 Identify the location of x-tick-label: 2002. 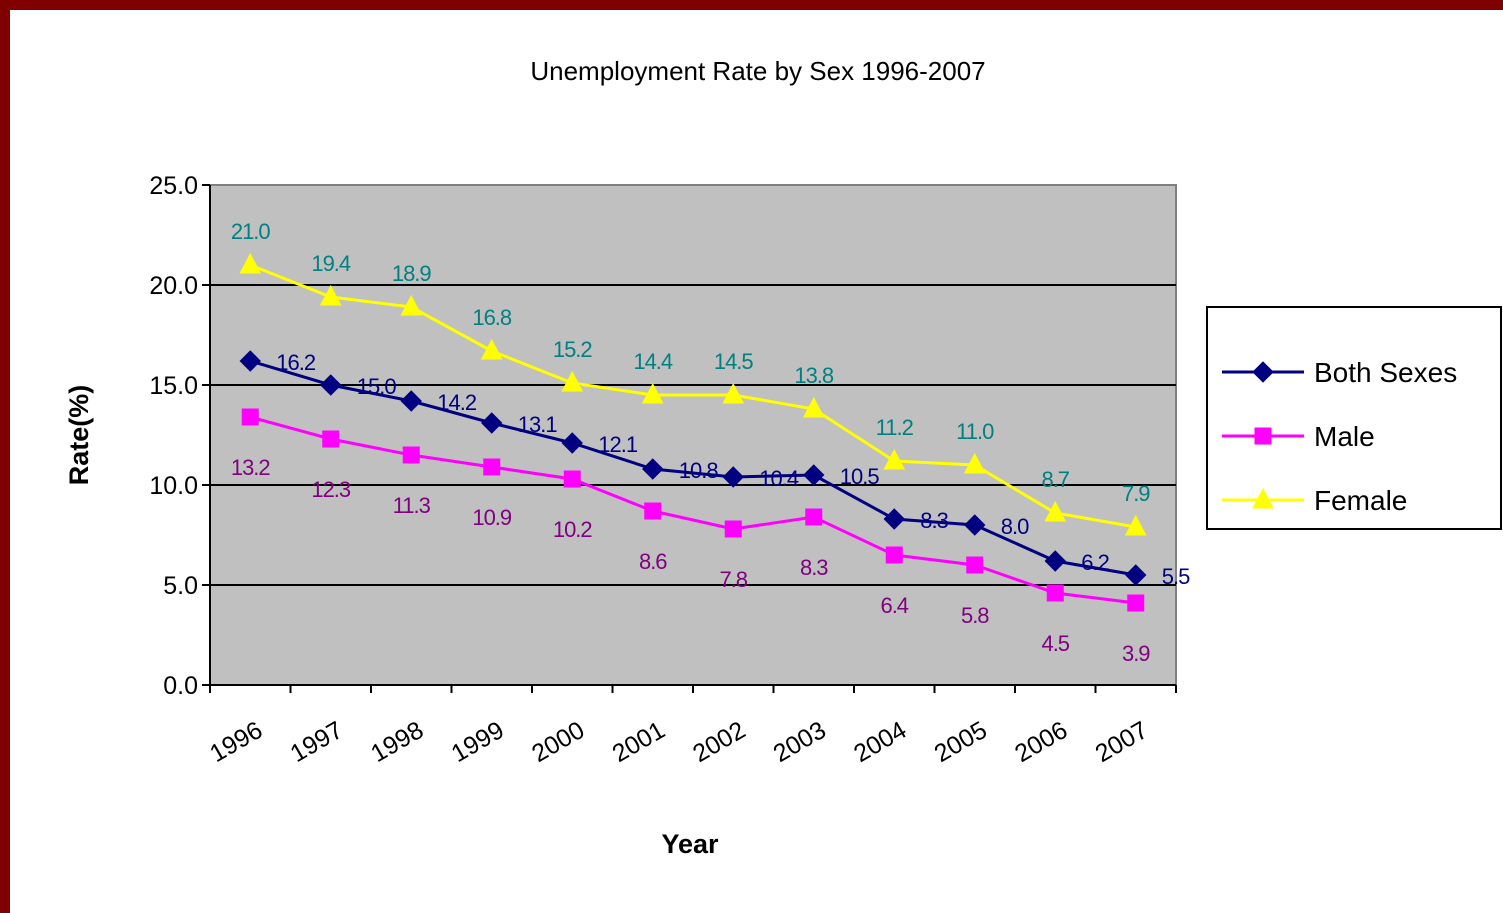
(719, 742).